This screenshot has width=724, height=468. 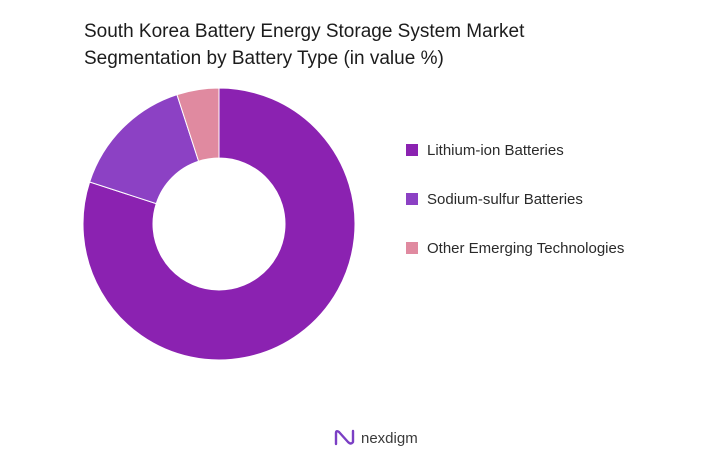 I want to click on donut-slice-other-emerging-technologies, so click(x=198, y=124).